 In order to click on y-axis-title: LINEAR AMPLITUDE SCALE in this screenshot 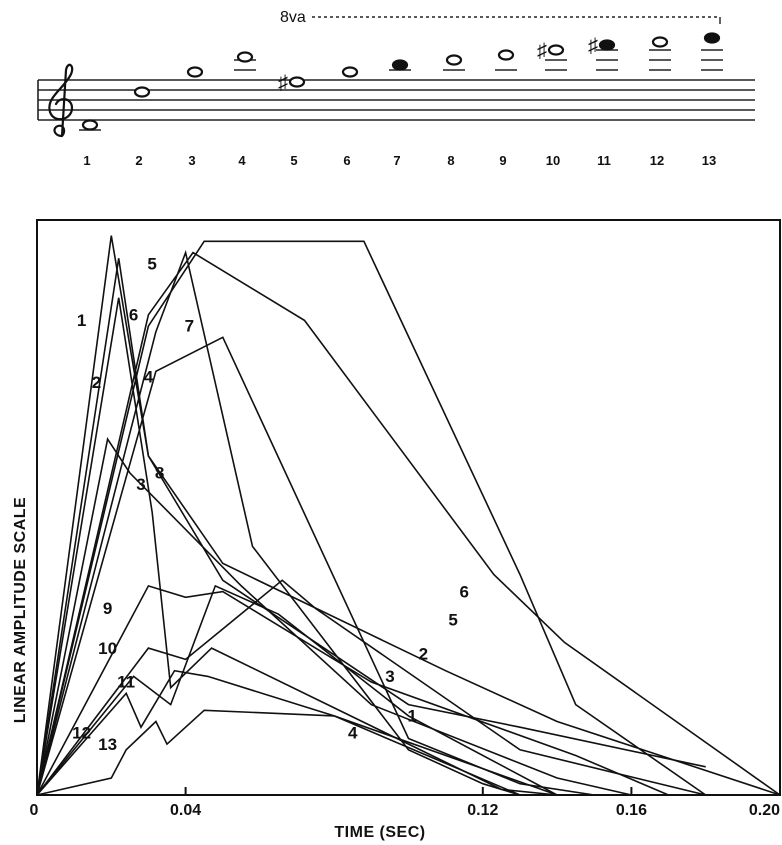, I will do `click(20, 610)`.